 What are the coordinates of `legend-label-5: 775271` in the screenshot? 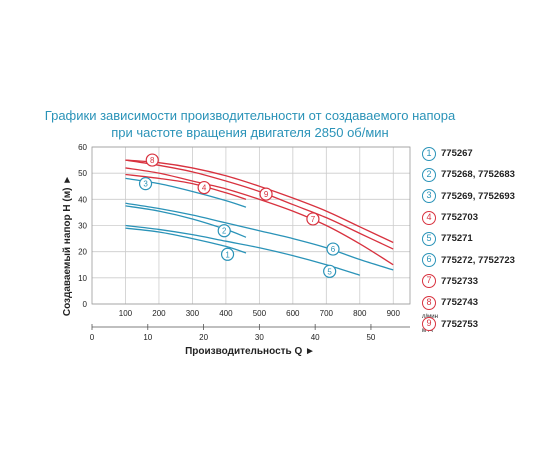 It's located at (457, 239).